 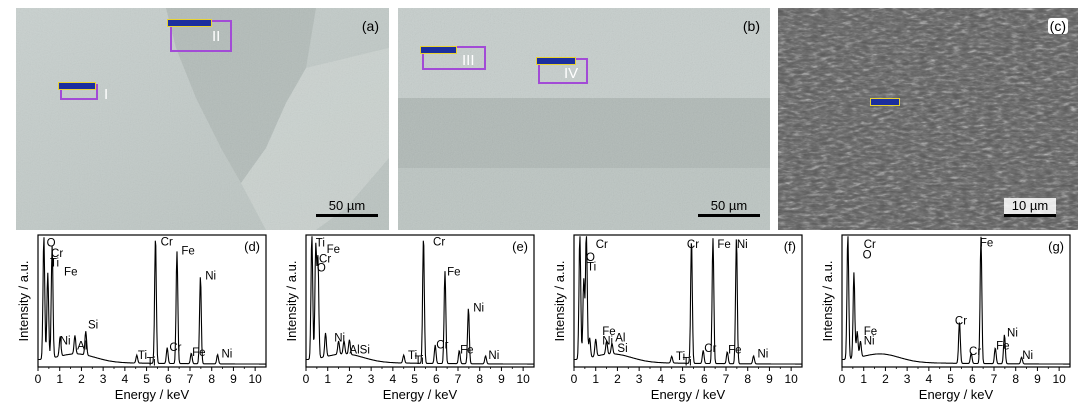 I want to click on region-label-ii: II, so click(x=216, y=36).